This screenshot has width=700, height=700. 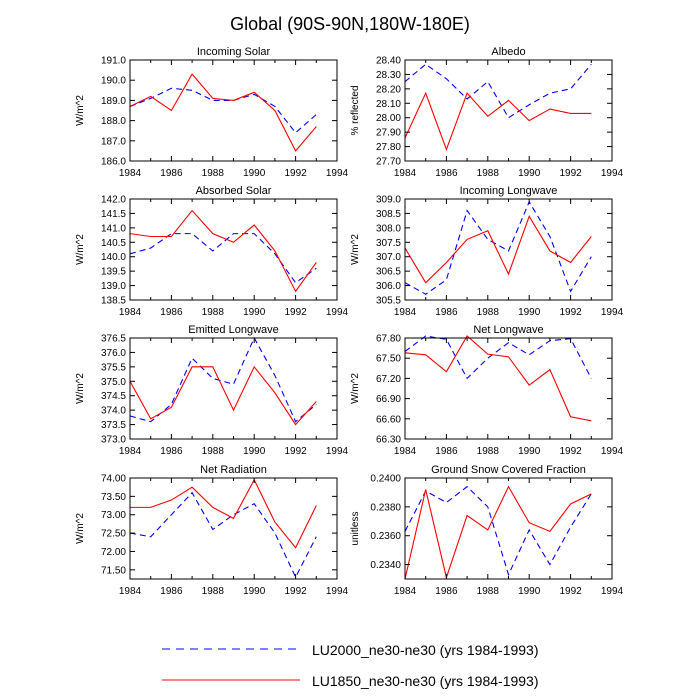 I want to click on x-tick-label-incoming-solar: 1988, so click(x=213, y=173).